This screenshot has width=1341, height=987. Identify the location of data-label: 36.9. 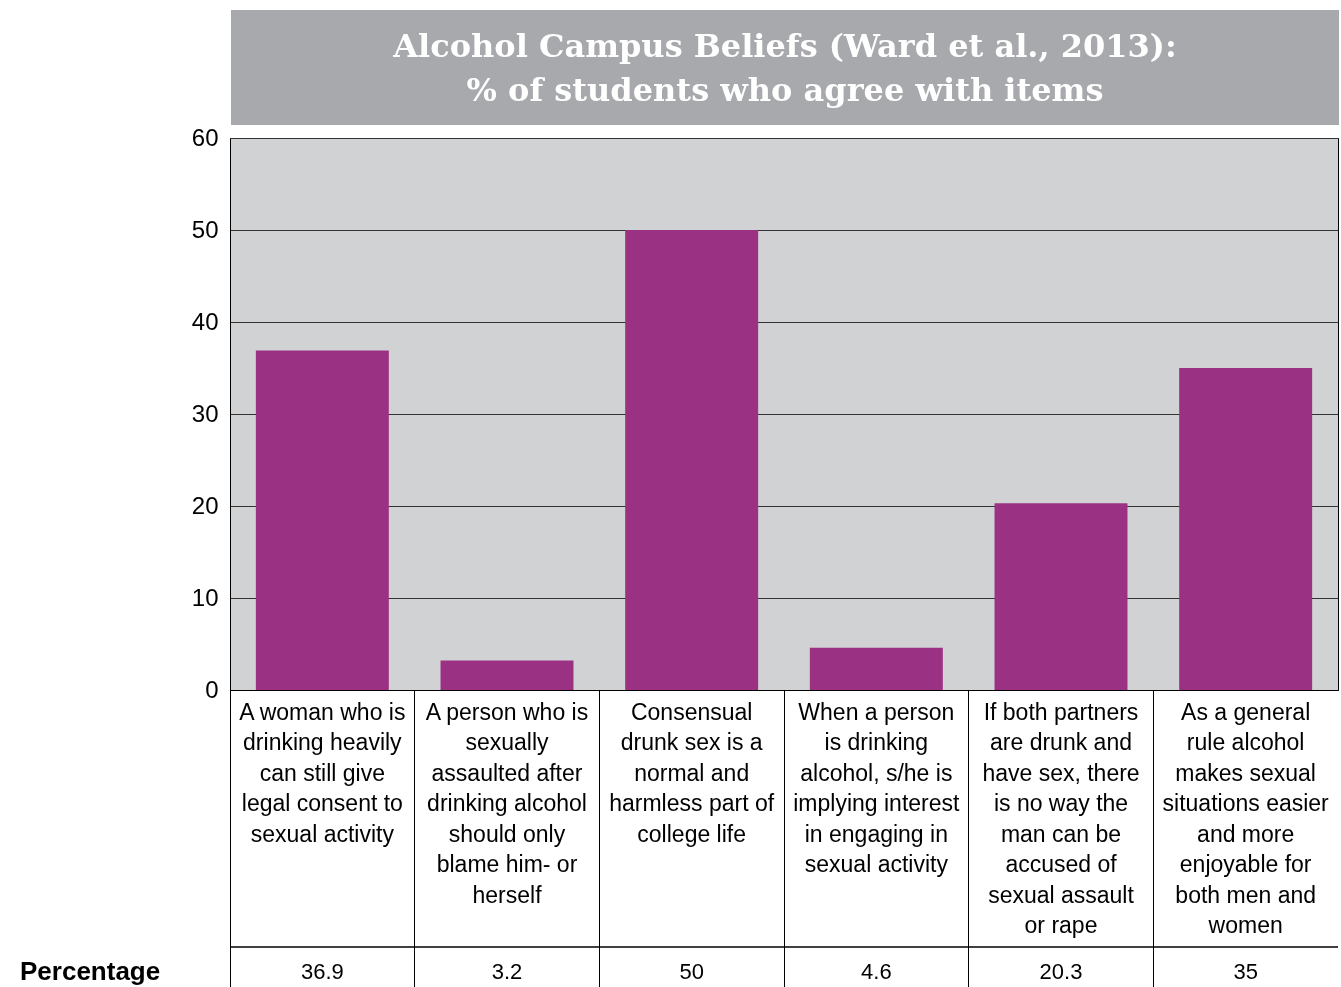
(322, 971).